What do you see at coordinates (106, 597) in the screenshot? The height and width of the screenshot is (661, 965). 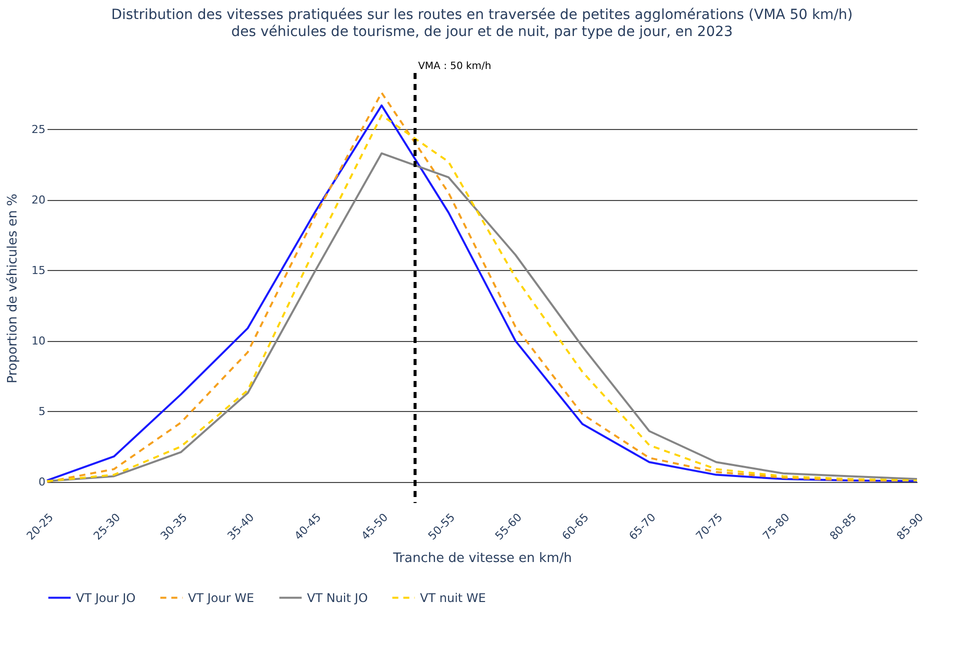 I see `legend-label: VT Jour JO` at bounding box center [106, 597].